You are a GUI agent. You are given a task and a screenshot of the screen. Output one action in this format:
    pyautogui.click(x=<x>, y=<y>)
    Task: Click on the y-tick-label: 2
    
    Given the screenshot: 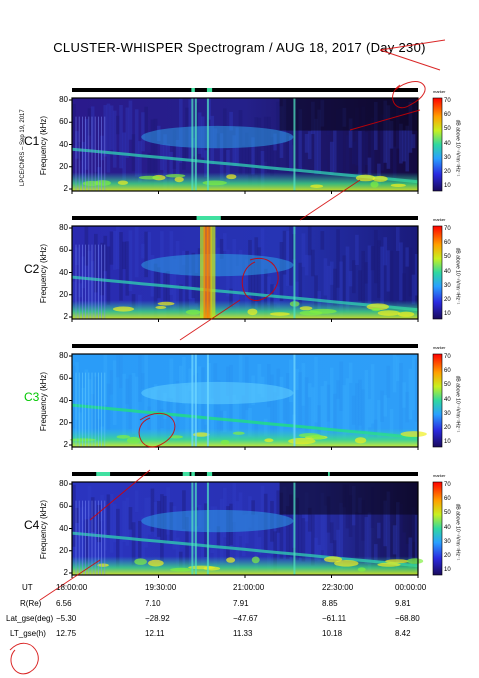 What is the action you would take?
    pyautogui.click(x=65, y=316)
    